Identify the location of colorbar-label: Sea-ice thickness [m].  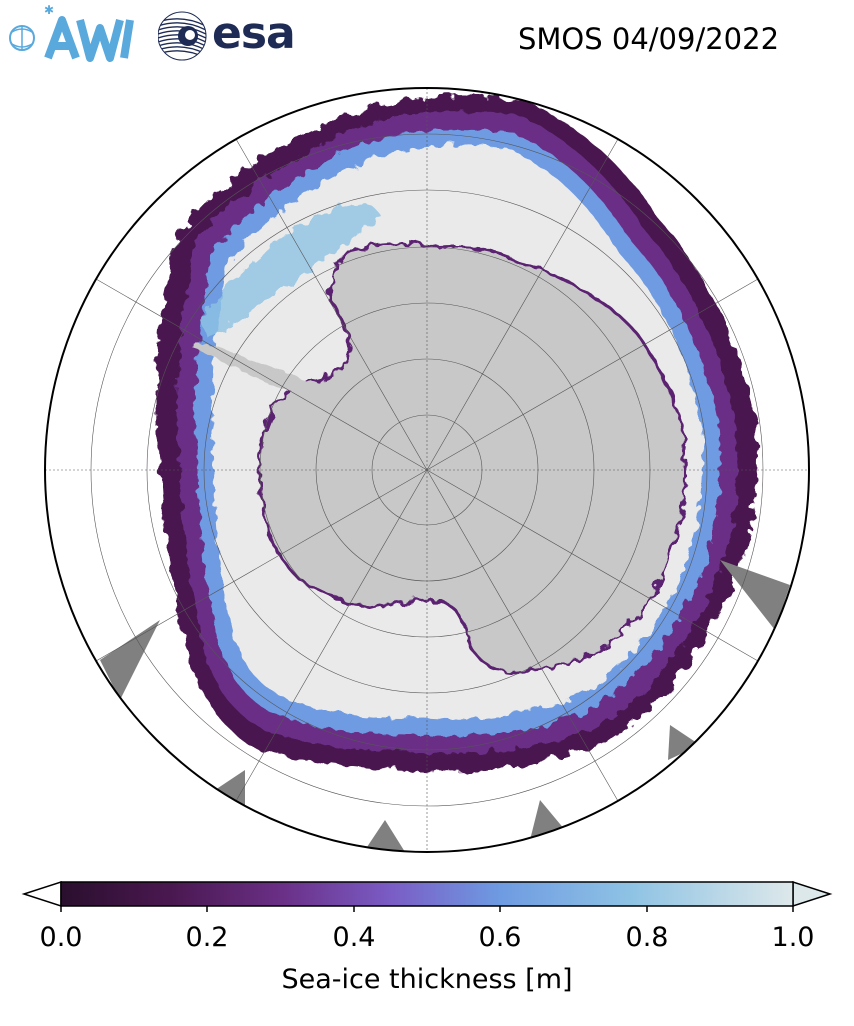
(427, 979).